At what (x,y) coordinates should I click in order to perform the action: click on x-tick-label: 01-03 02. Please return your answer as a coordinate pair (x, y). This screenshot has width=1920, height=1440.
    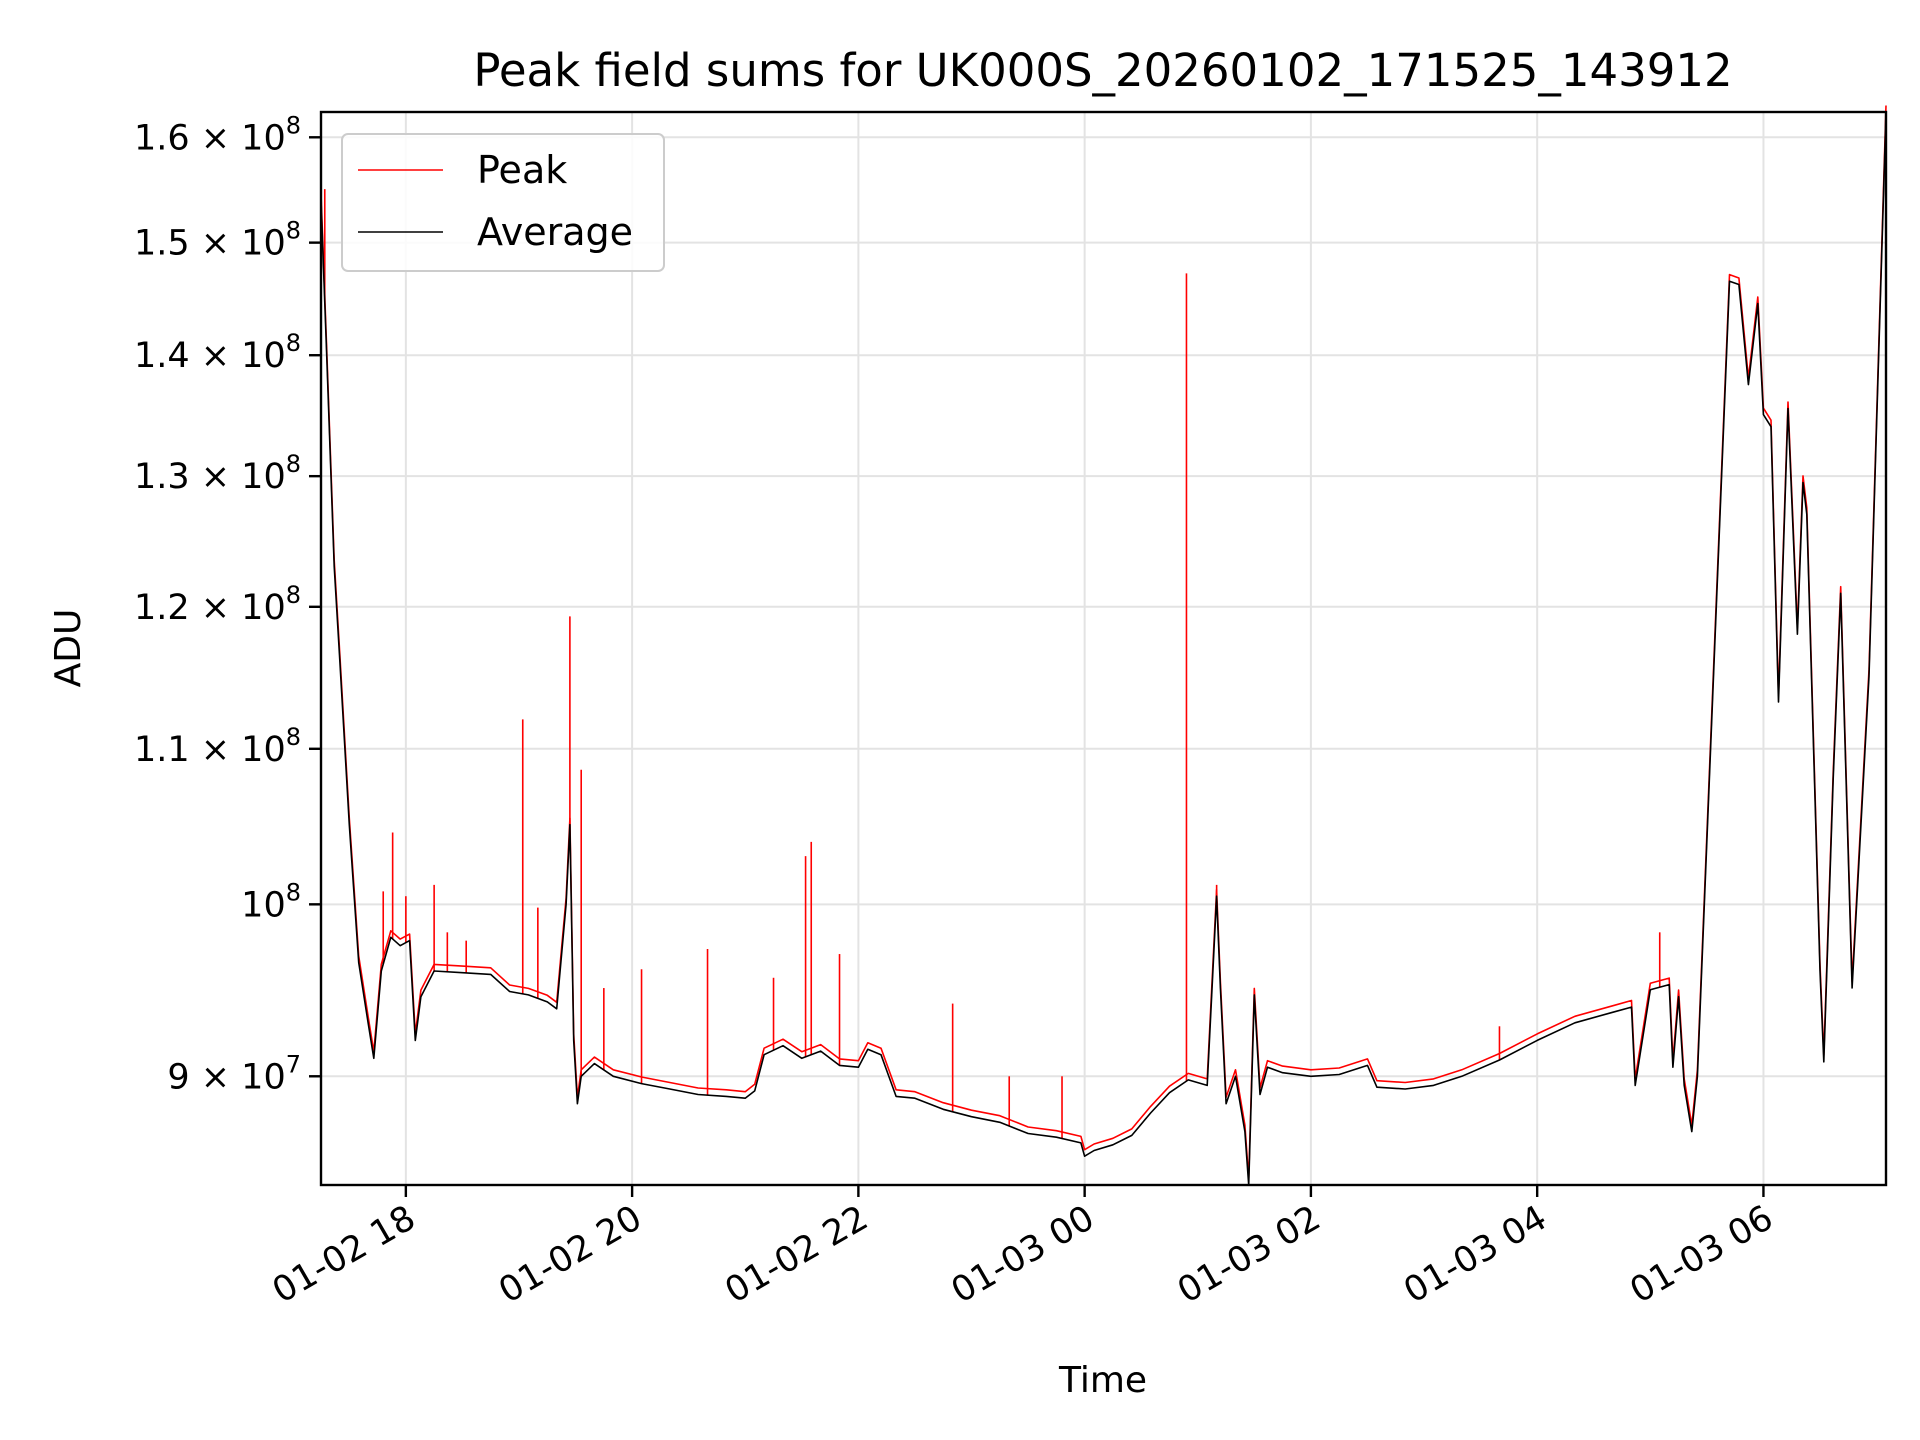
    Looking at the image, I should click on (1249, 1254).